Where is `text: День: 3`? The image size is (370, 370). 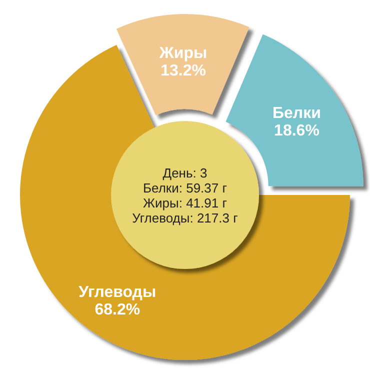 text: День: 3 is located at coordinates (185, 173).